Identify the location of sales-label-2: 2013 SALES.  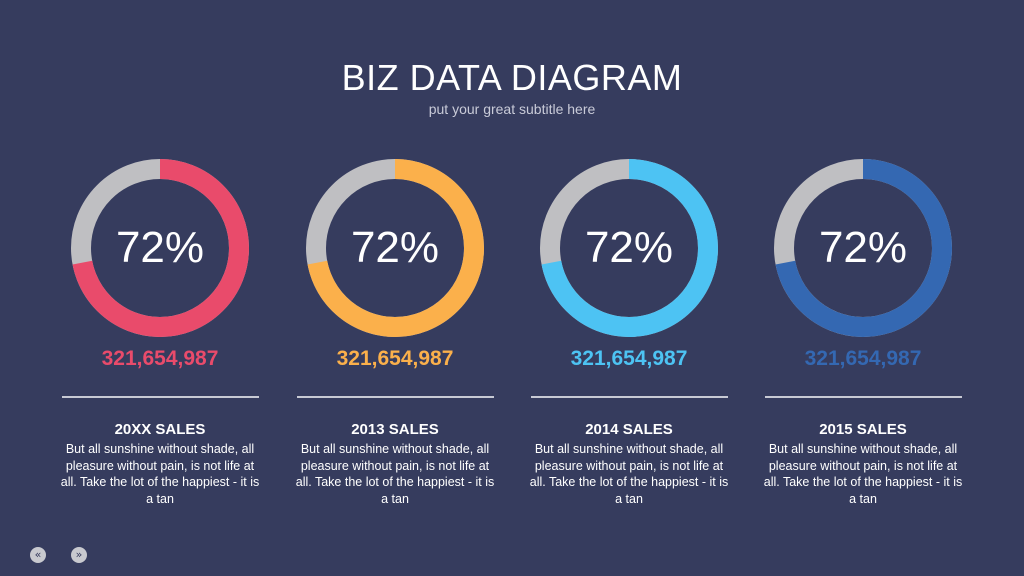
(395, 429).